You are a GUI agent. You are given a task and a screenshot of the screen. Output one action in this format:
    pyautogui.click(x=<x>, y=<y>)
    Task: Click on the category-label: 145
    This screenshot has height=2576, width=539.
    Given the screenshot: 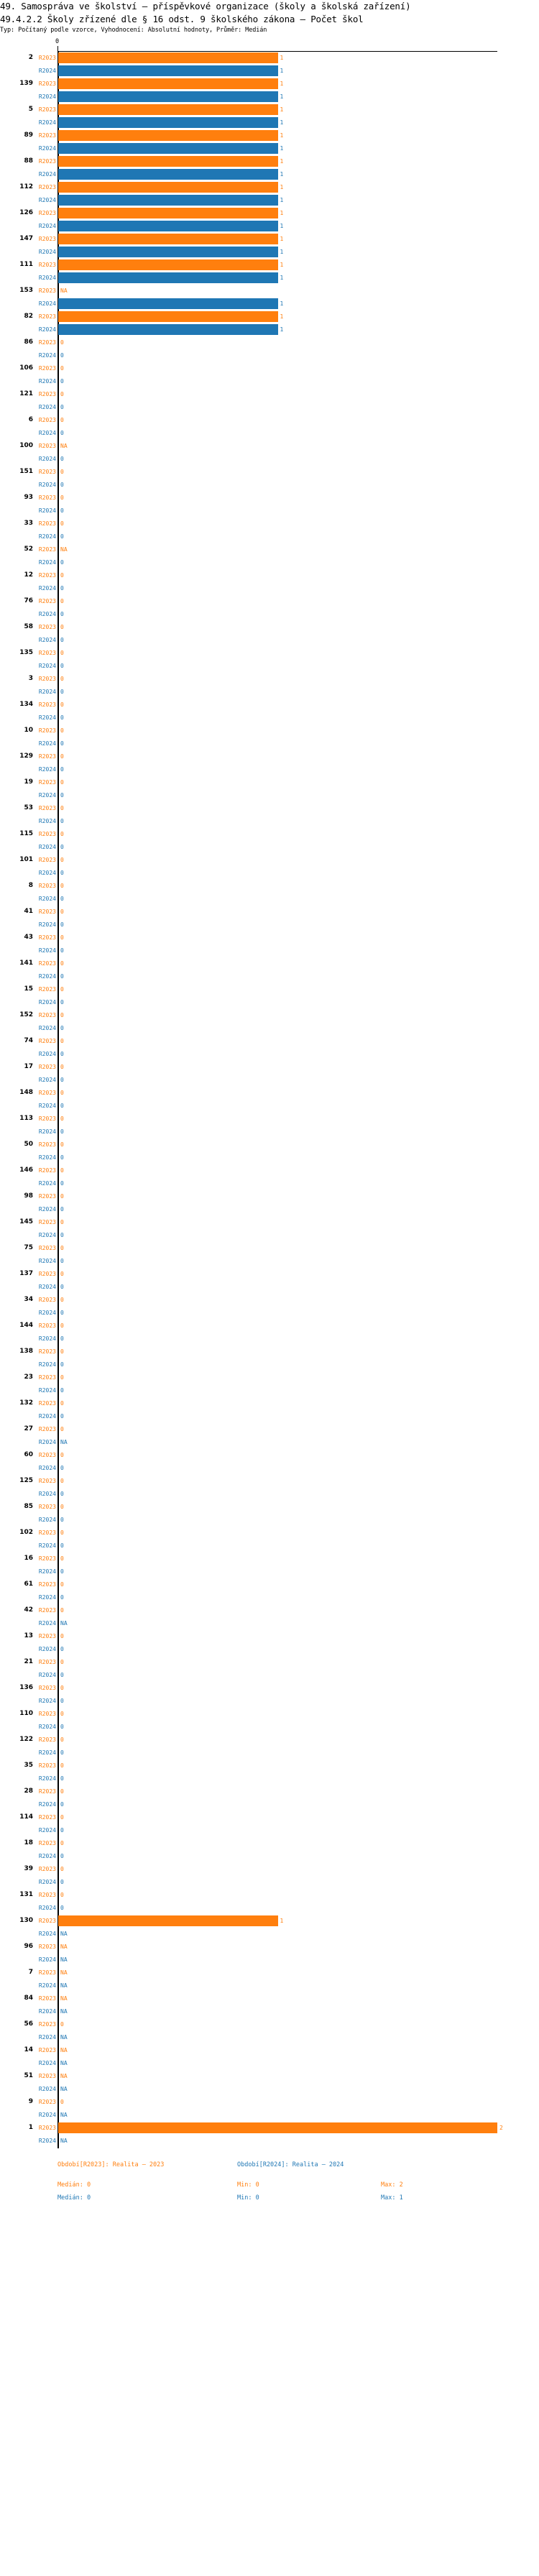 What is the action you would take?
    pyautogui.click(x=26, y=1221)
    